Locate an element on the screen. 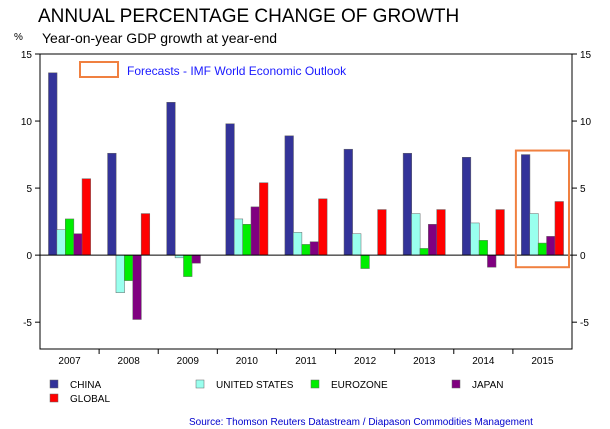 The height and width of the screenshot is (429, 610). bar-eurozone-2009 is located at coordinates (188, 265).